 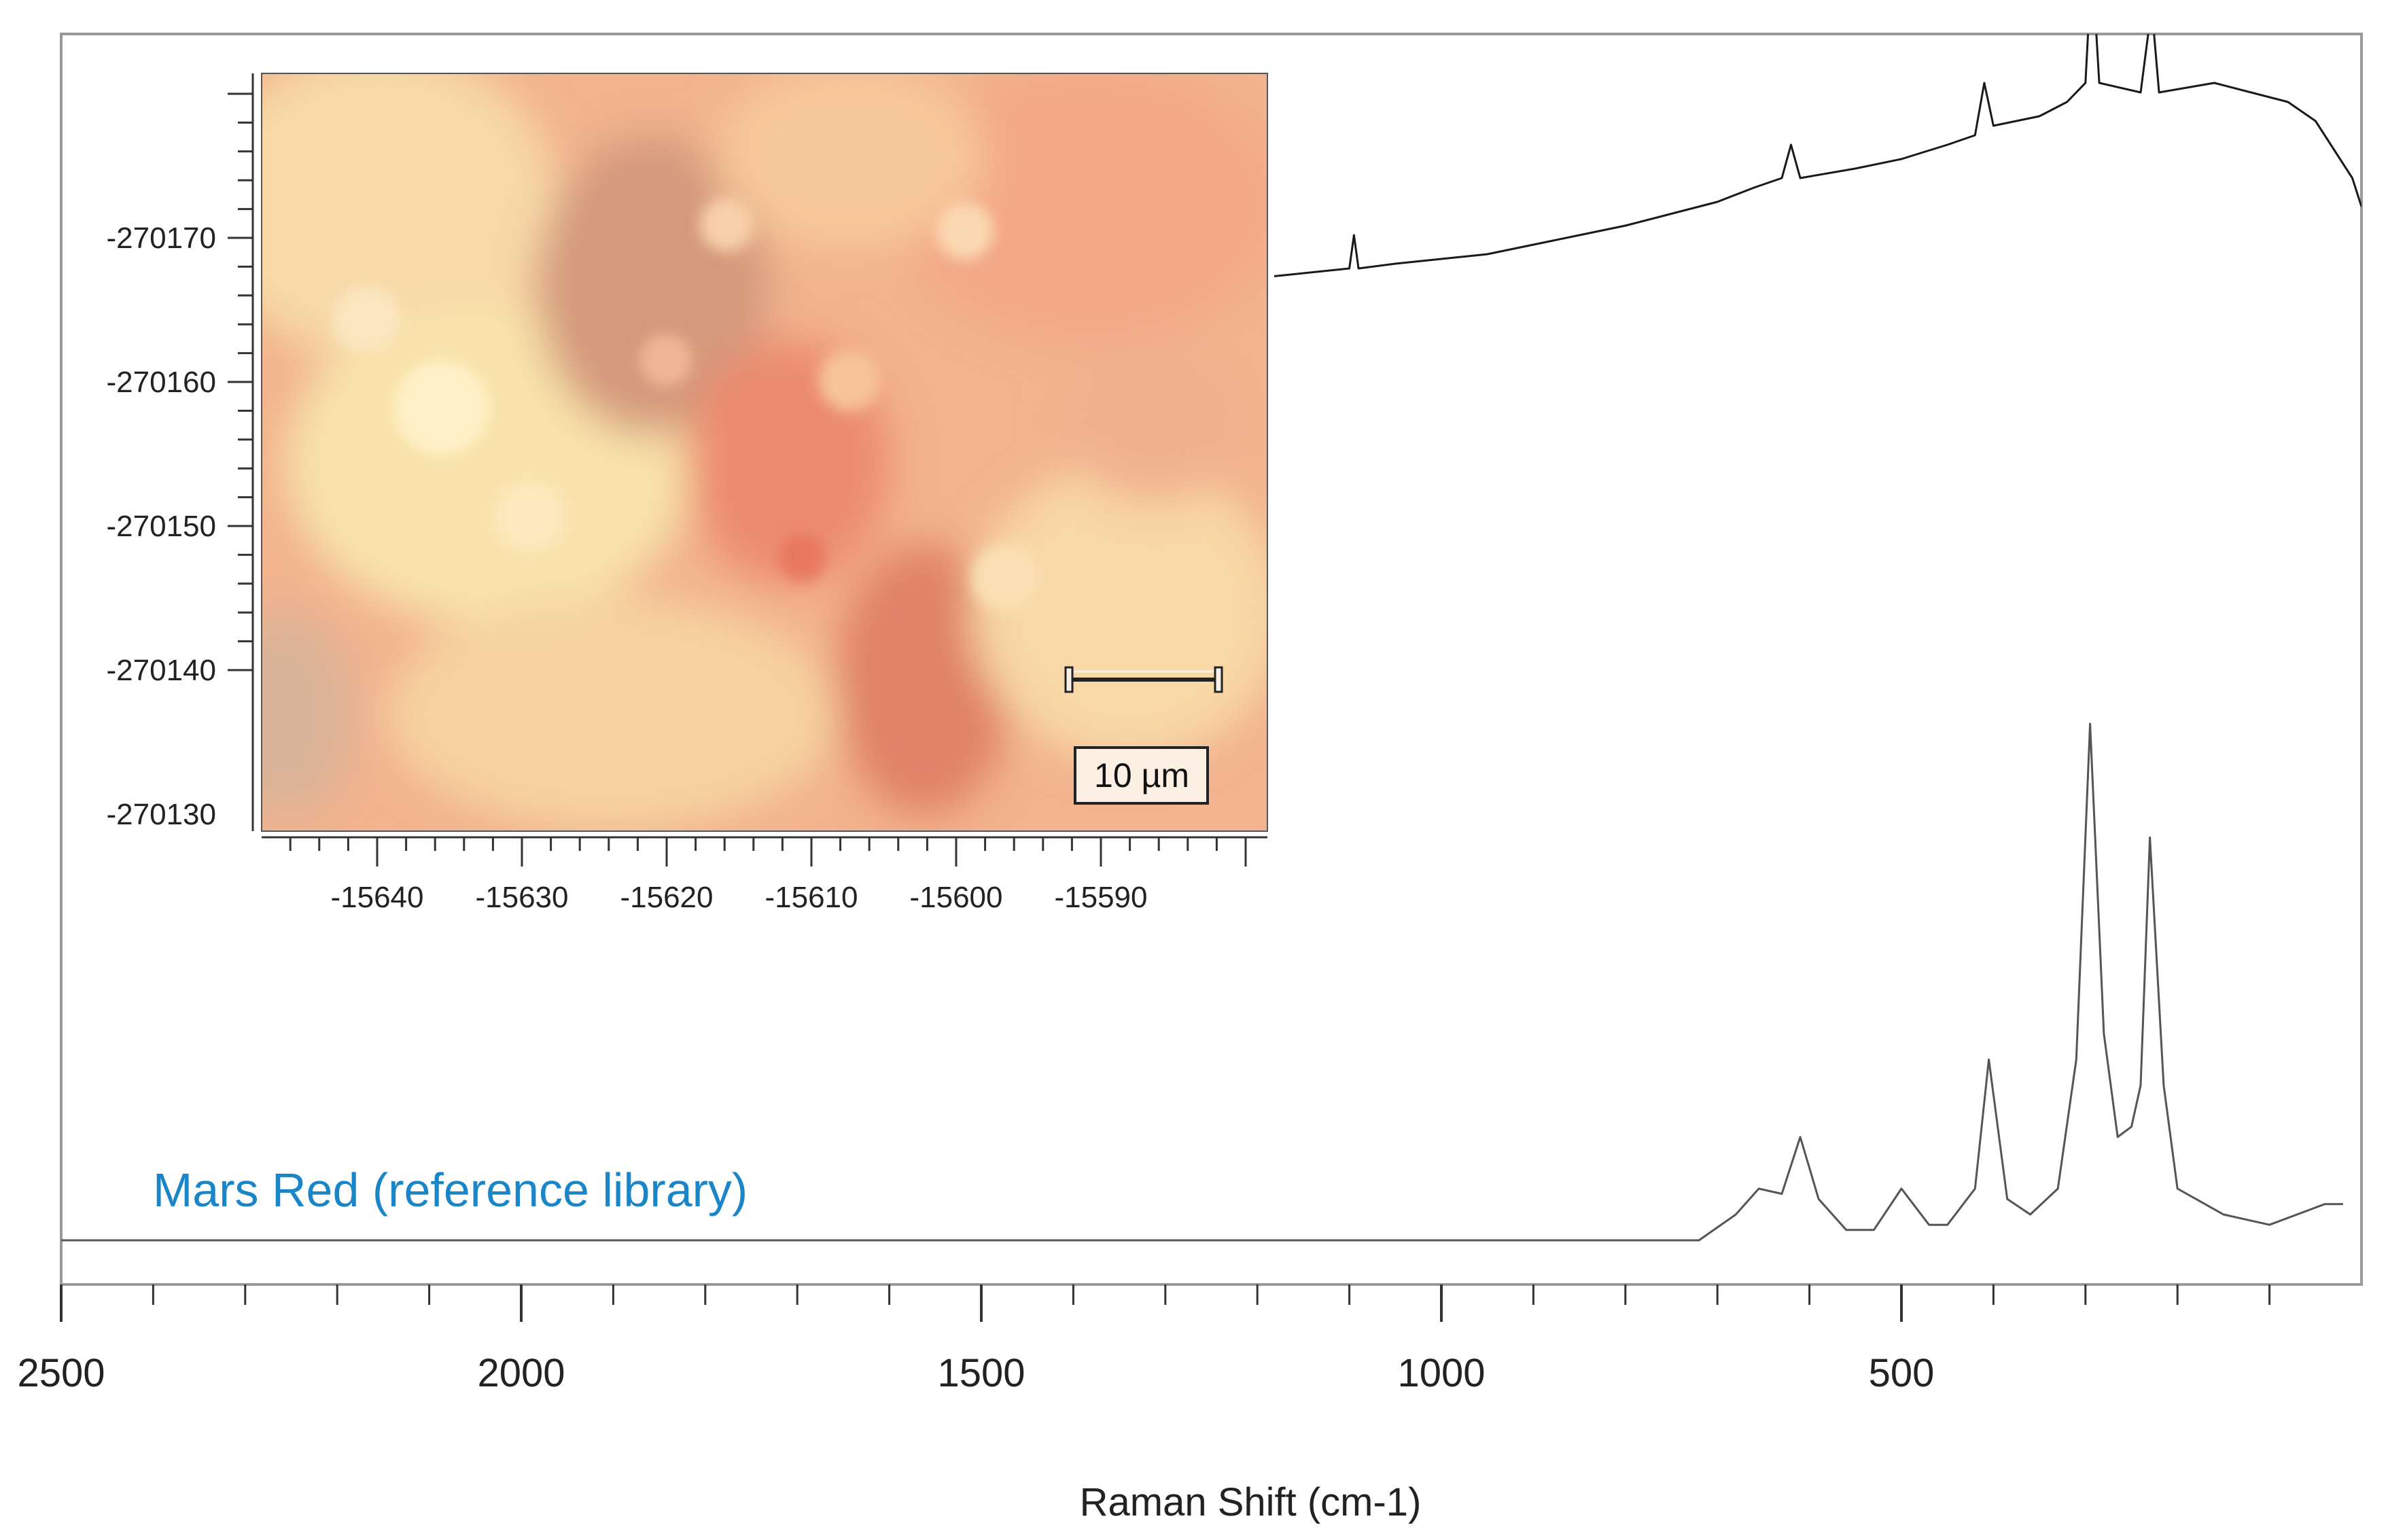 I want to click on inset-x-tick-label: -15630, so click(x=521, y=898).